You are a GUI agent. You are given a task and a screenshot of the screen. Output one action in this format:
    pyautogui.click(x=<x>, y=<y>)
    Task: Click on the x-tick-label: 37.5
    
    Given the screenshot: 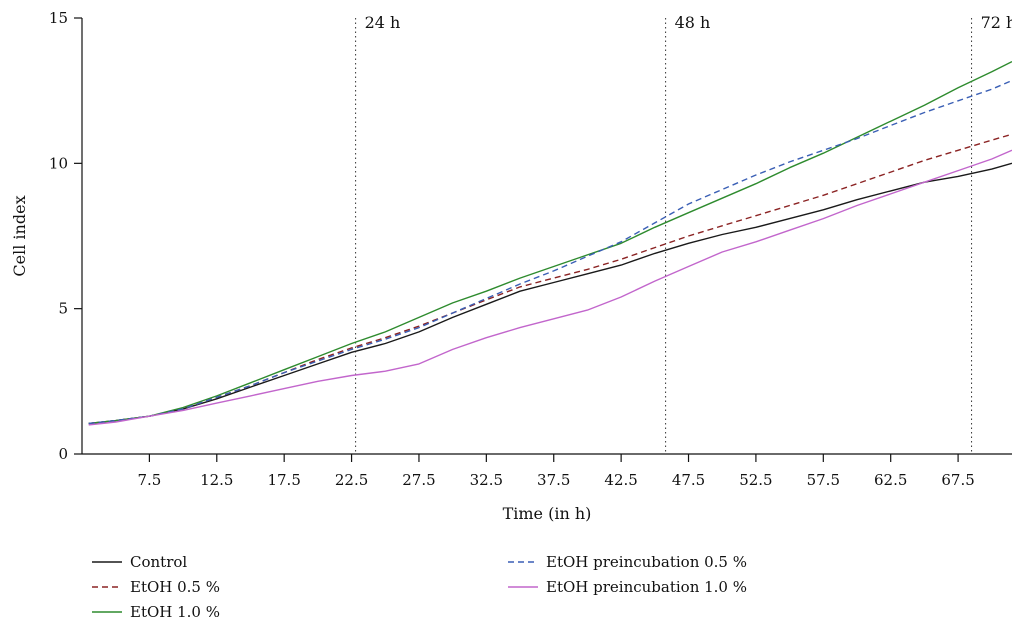 What is the action you would take?
    pyautogui.click(x=553, y=480)
    